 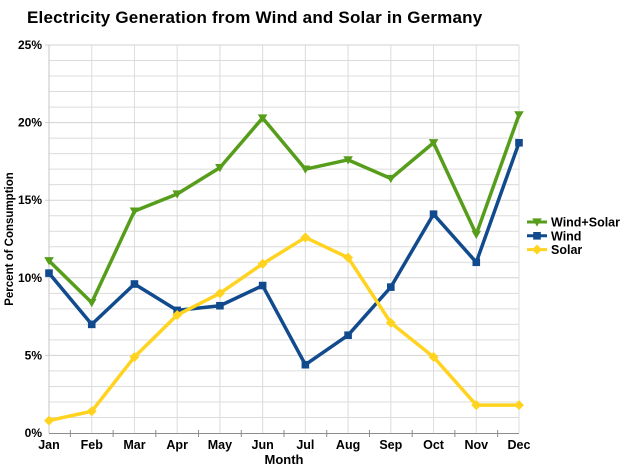 I want to click on x-tick-labels: Jan Feb Mar Apr May Jun Jul Aug Sep Oct Nov Dec, so click(x=284, y=445).